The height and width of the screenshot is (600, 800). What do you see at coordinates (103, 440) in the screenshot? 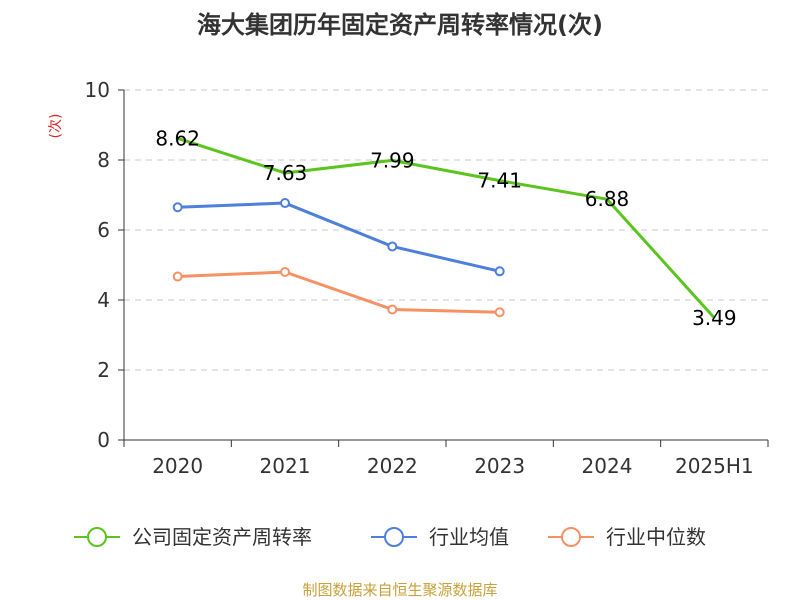
I see `y-tick-label: 0` at bounding box center [103, 440].